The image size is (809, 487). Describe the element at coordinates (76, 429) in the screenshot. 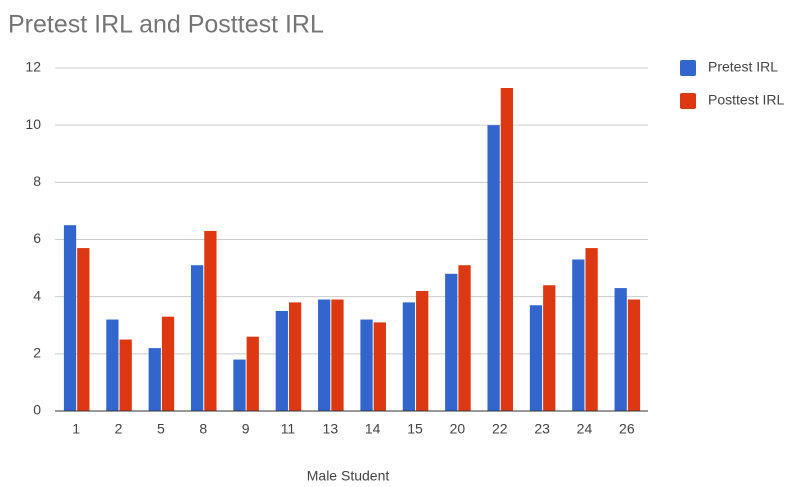

I see `x-tick-label: 1` at that location.